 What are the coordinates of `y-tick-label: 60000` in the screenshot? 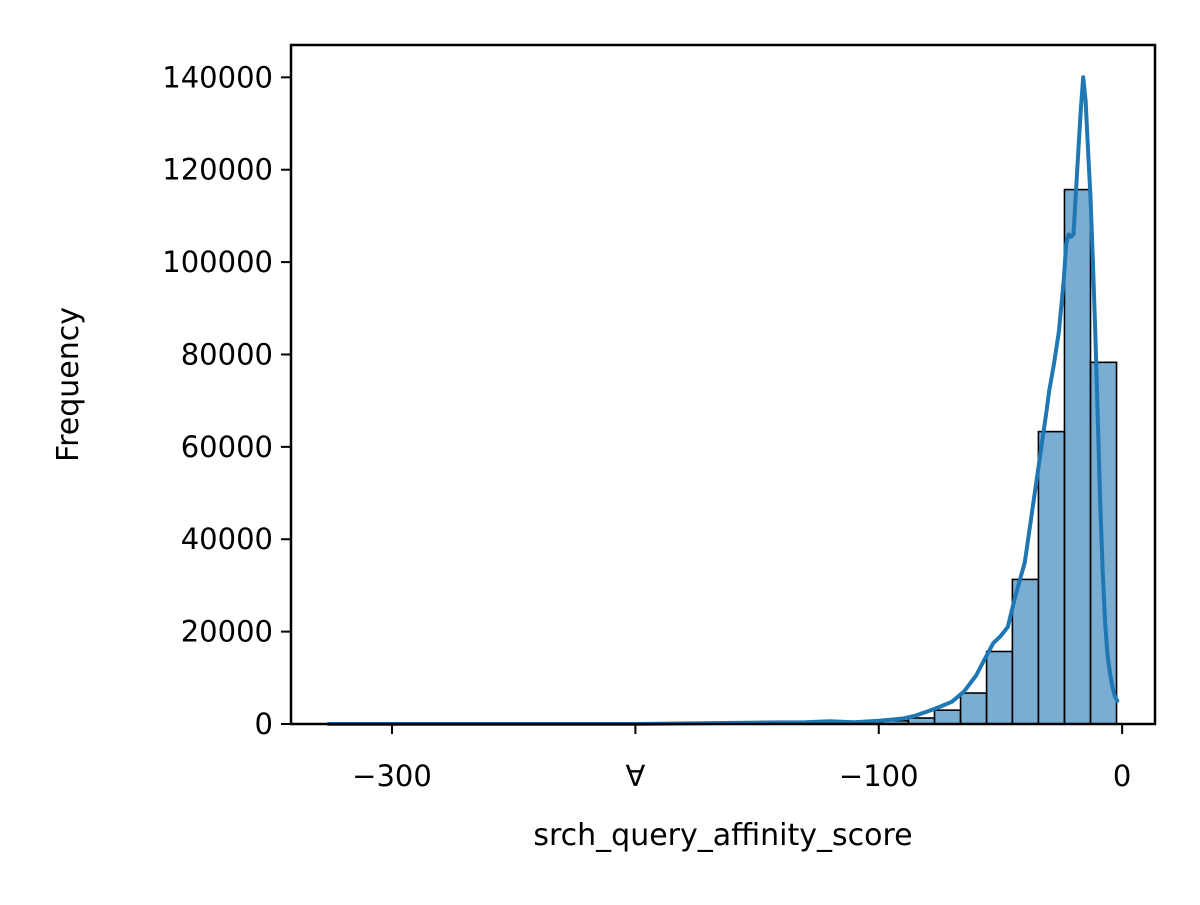 It's located at (227, 447).